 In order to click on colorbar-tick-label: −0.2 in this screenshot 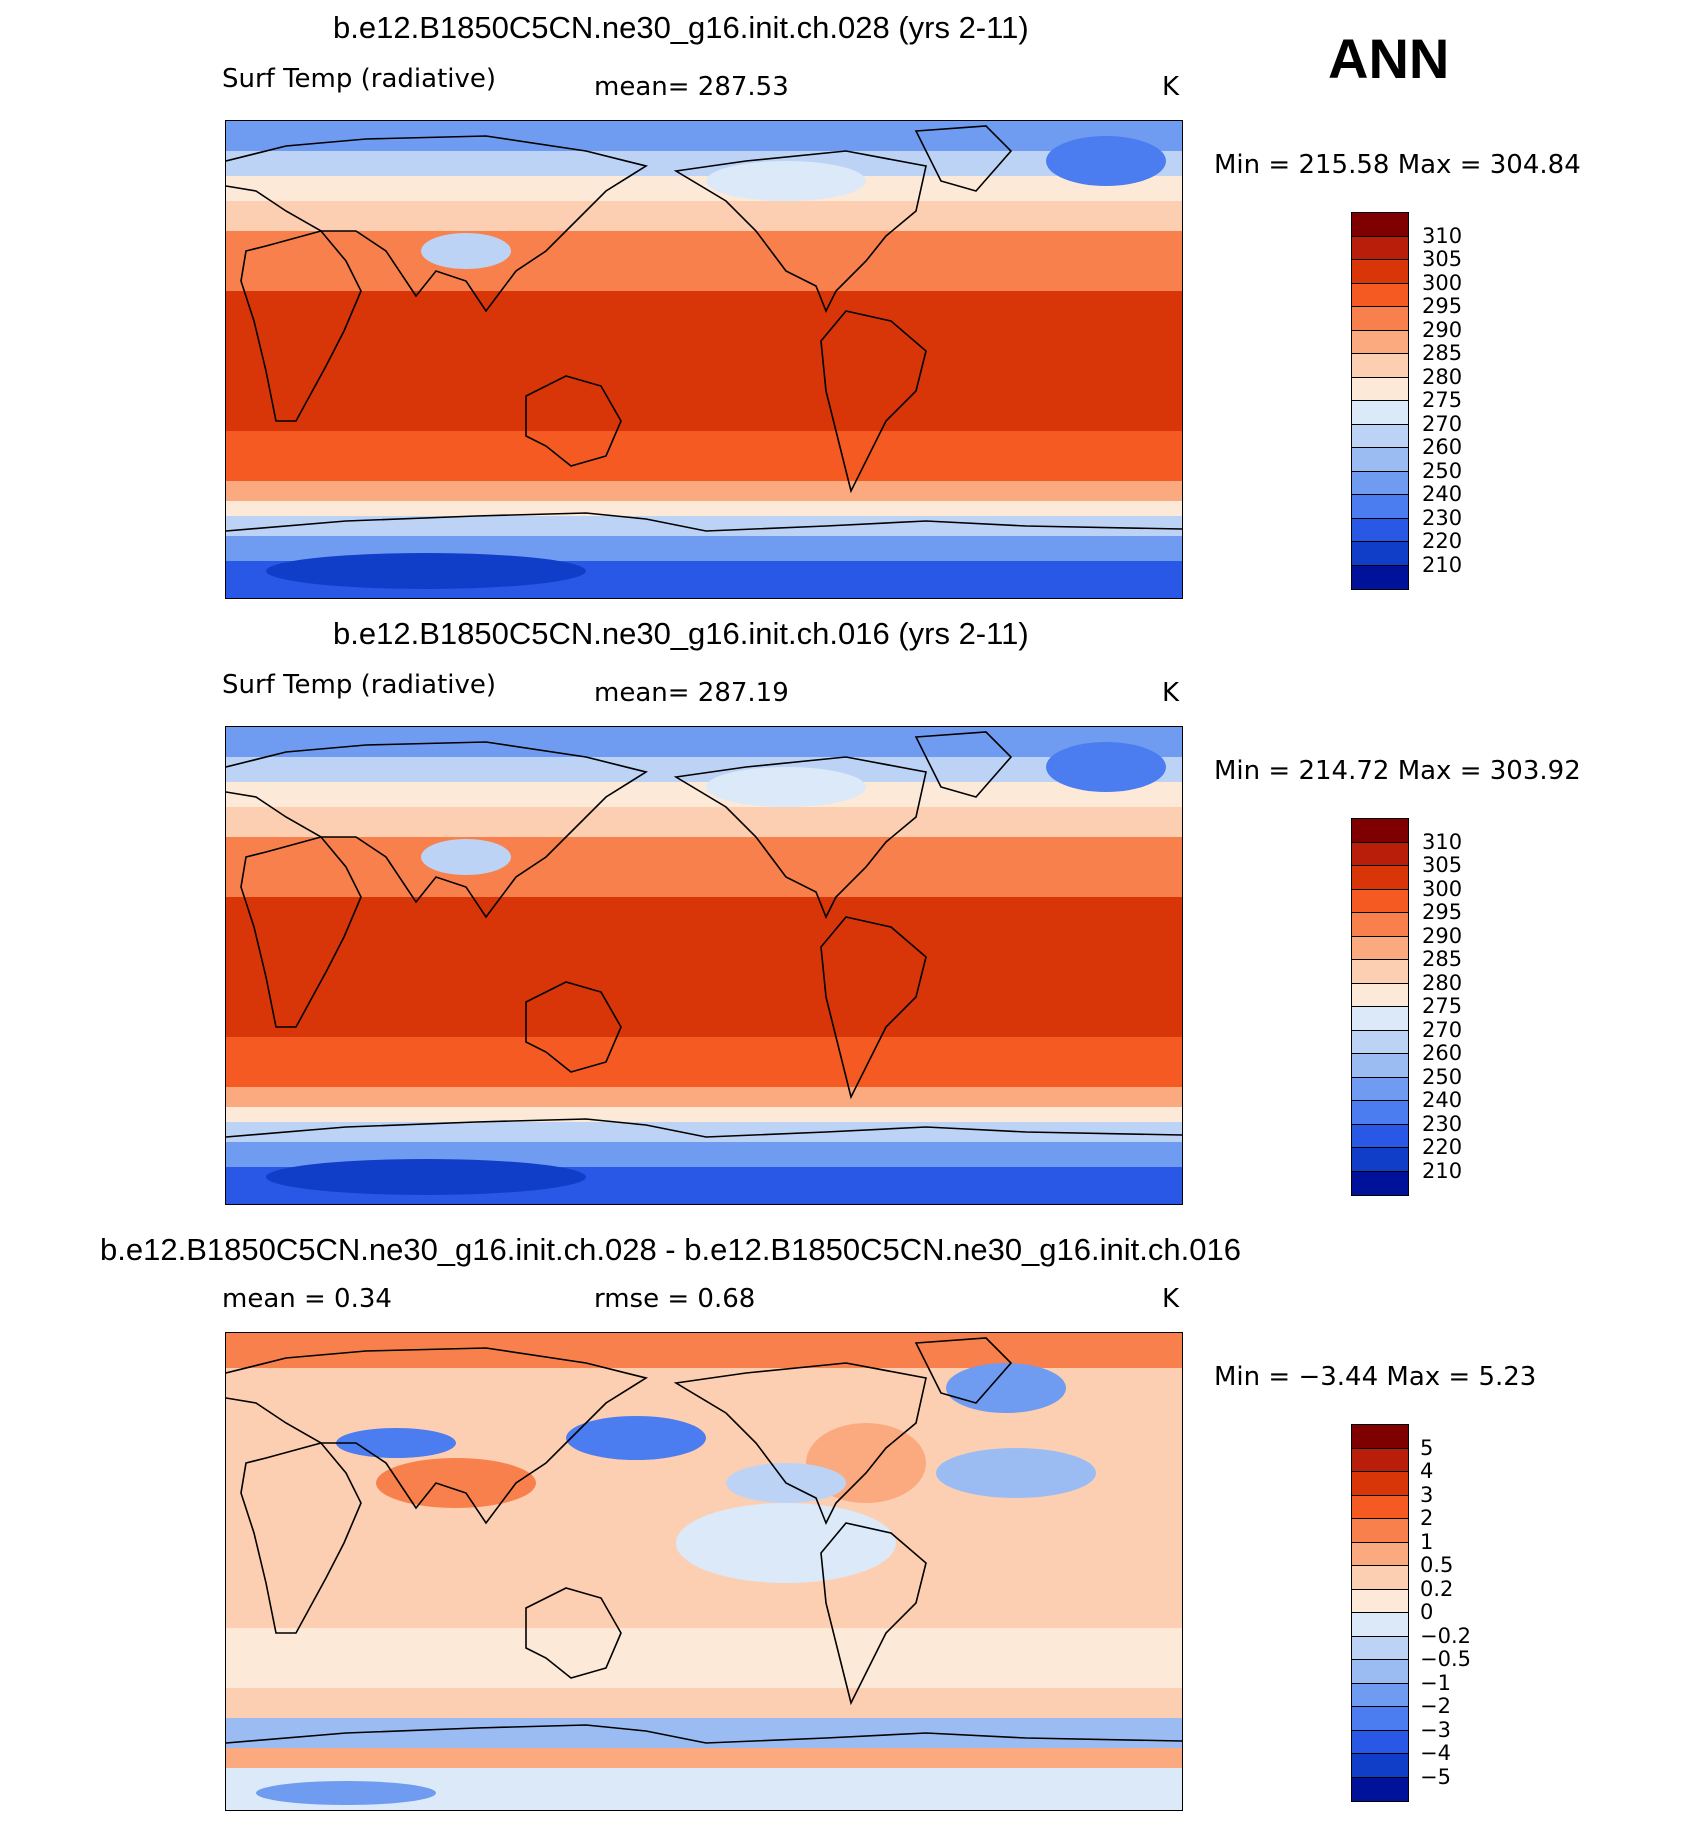, I will do `click(1445, 1635)`.